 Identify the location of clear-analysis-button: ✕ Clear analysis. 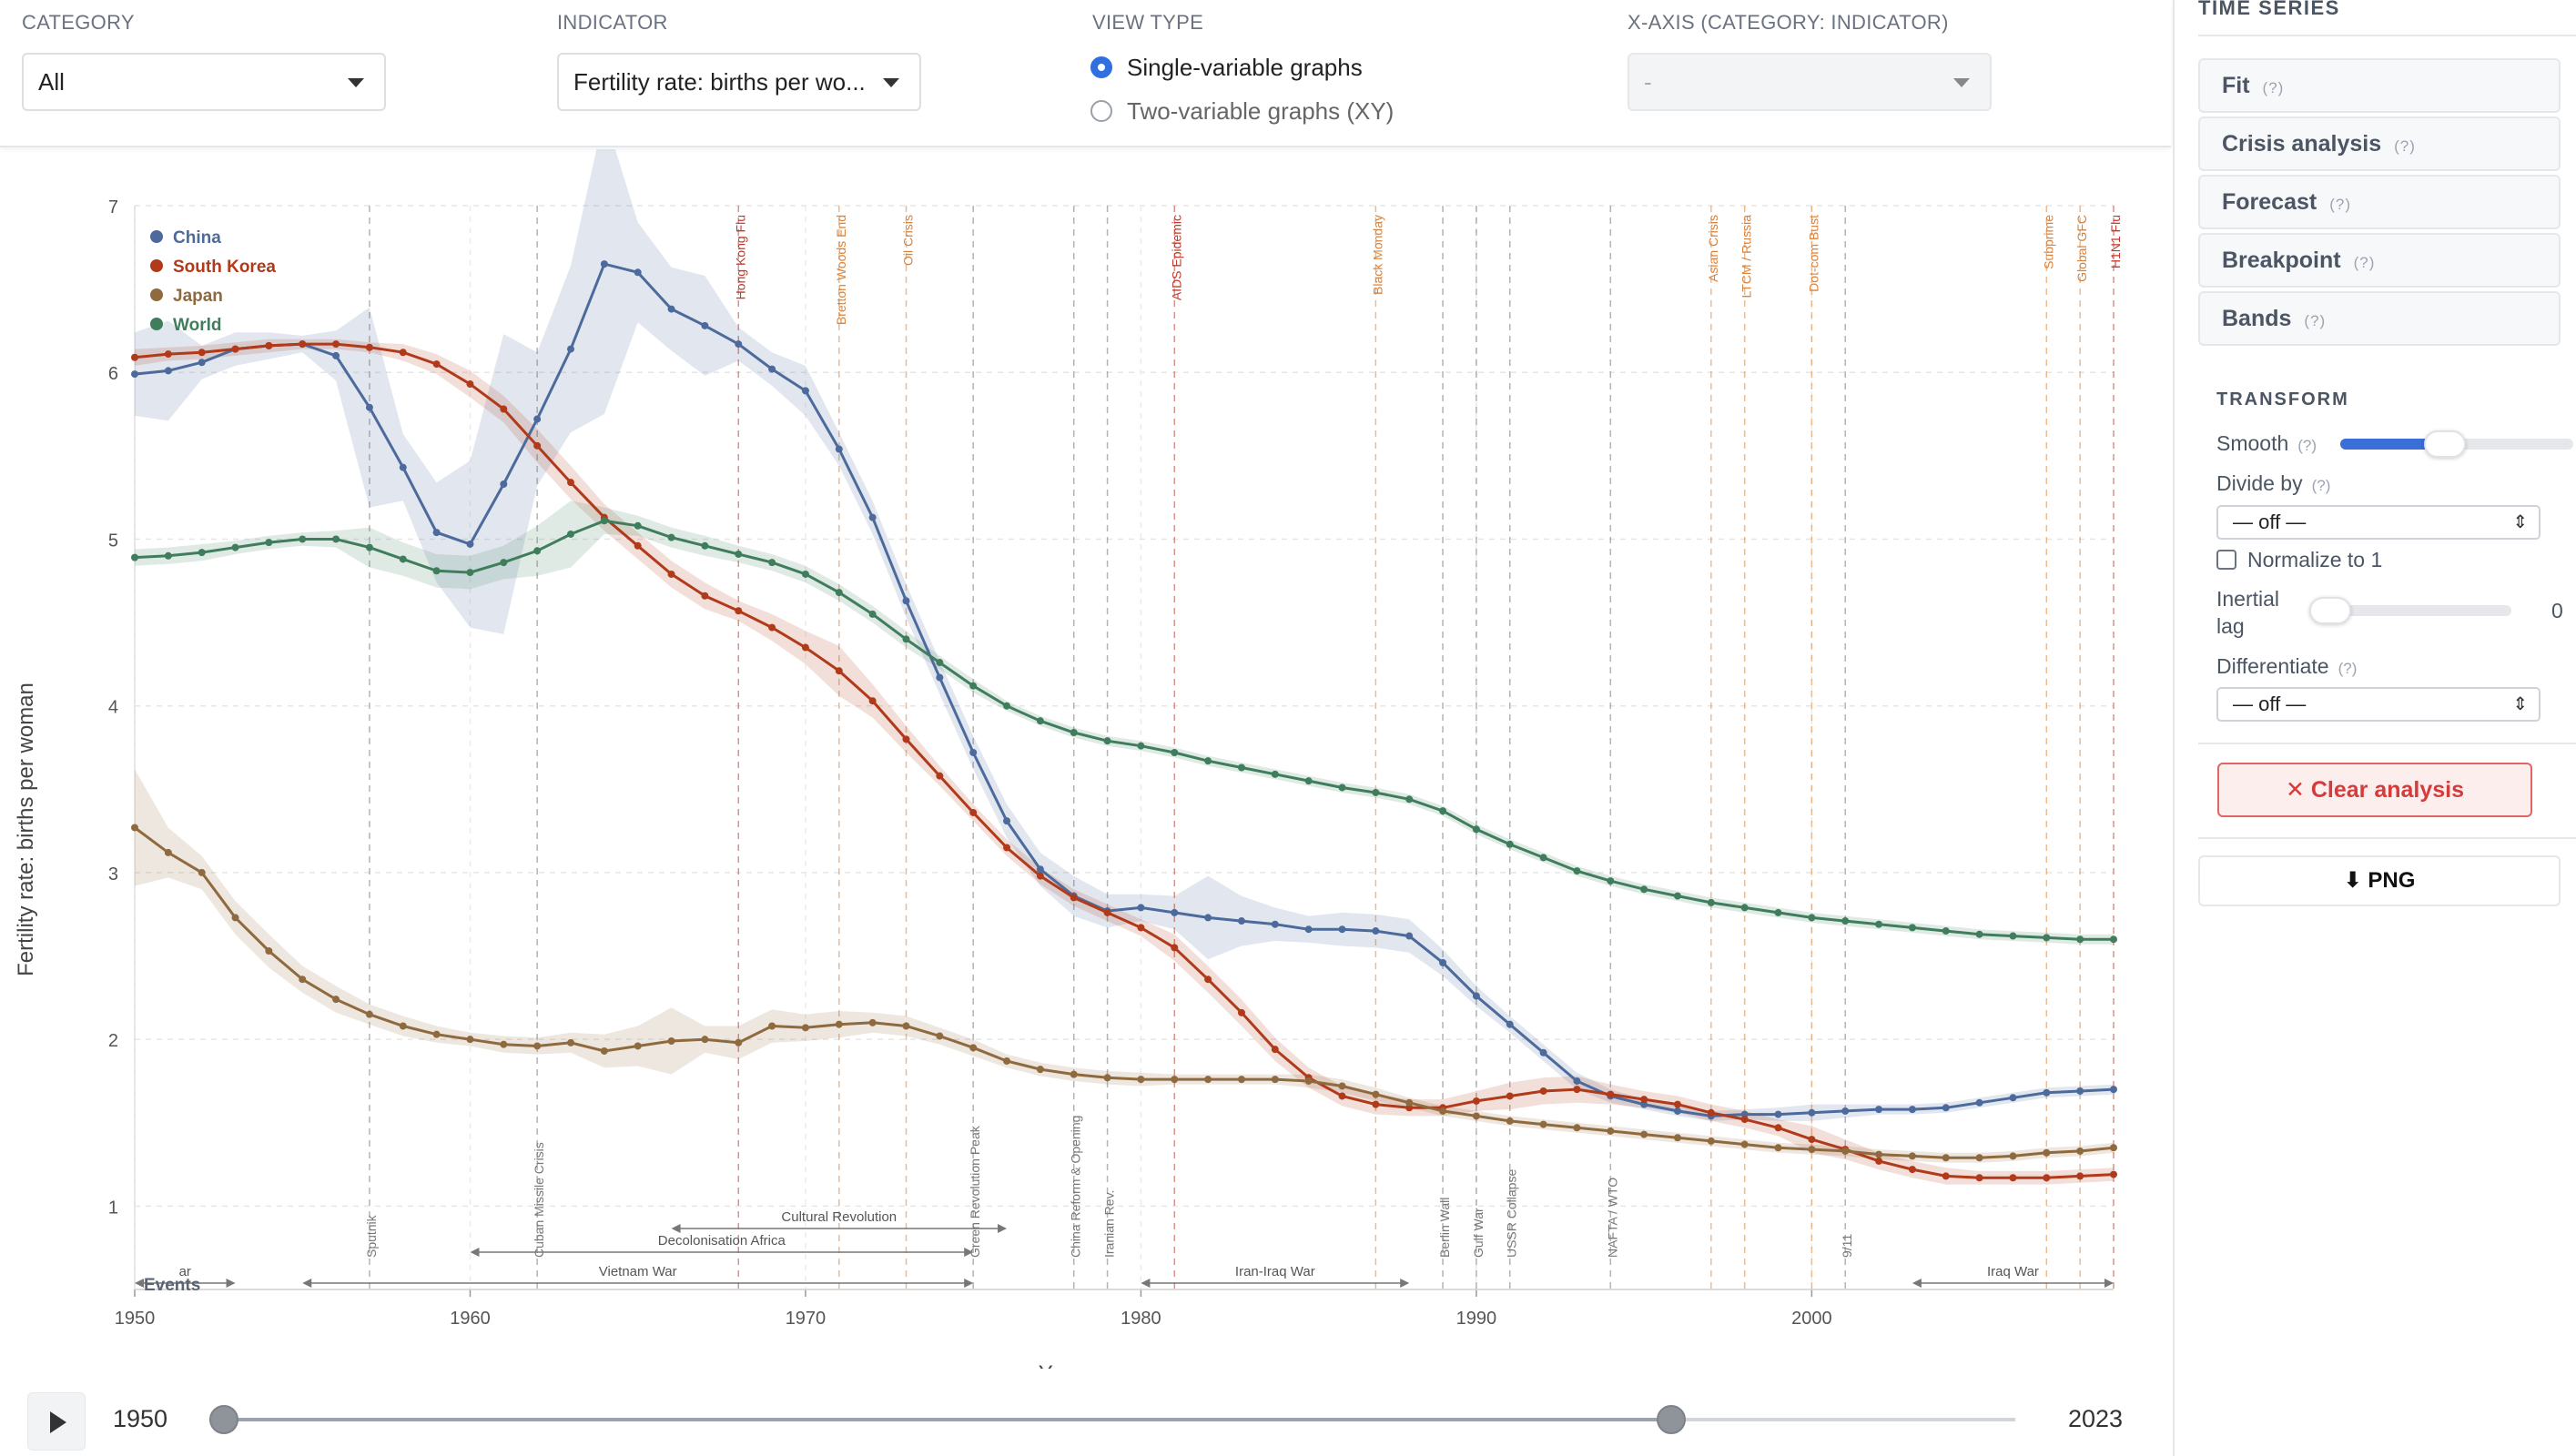
(2374, 790).